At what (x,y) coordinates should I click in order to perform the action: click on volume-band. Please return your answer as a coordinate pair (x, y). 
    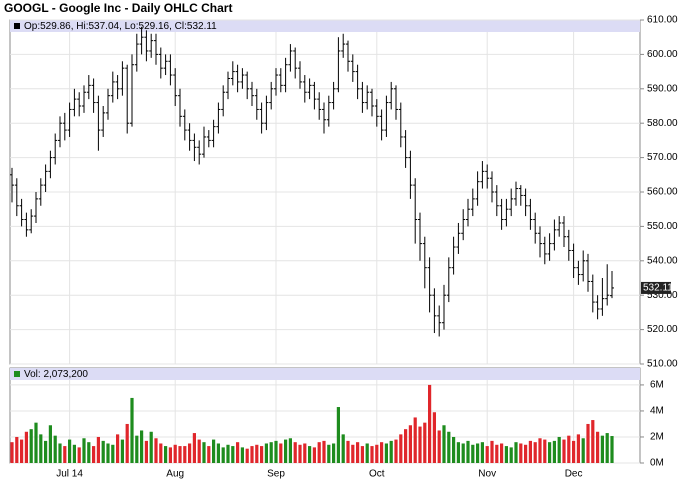
    Looking at the image, I should click on (325, 374).